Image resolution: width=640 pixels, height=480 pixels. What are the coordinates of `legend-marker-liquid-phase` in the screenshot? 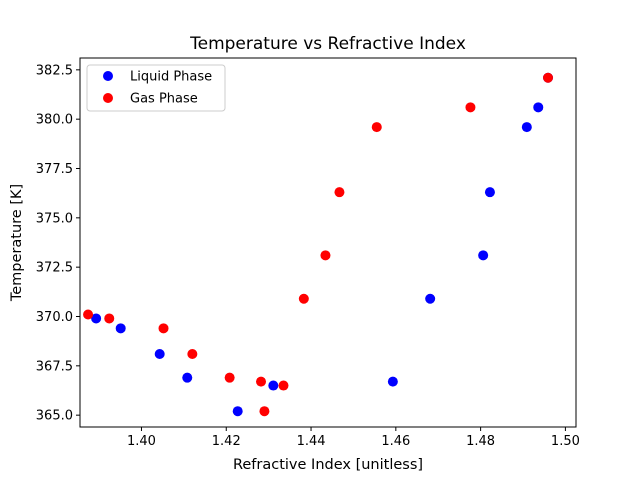 It's located at (108, 76).